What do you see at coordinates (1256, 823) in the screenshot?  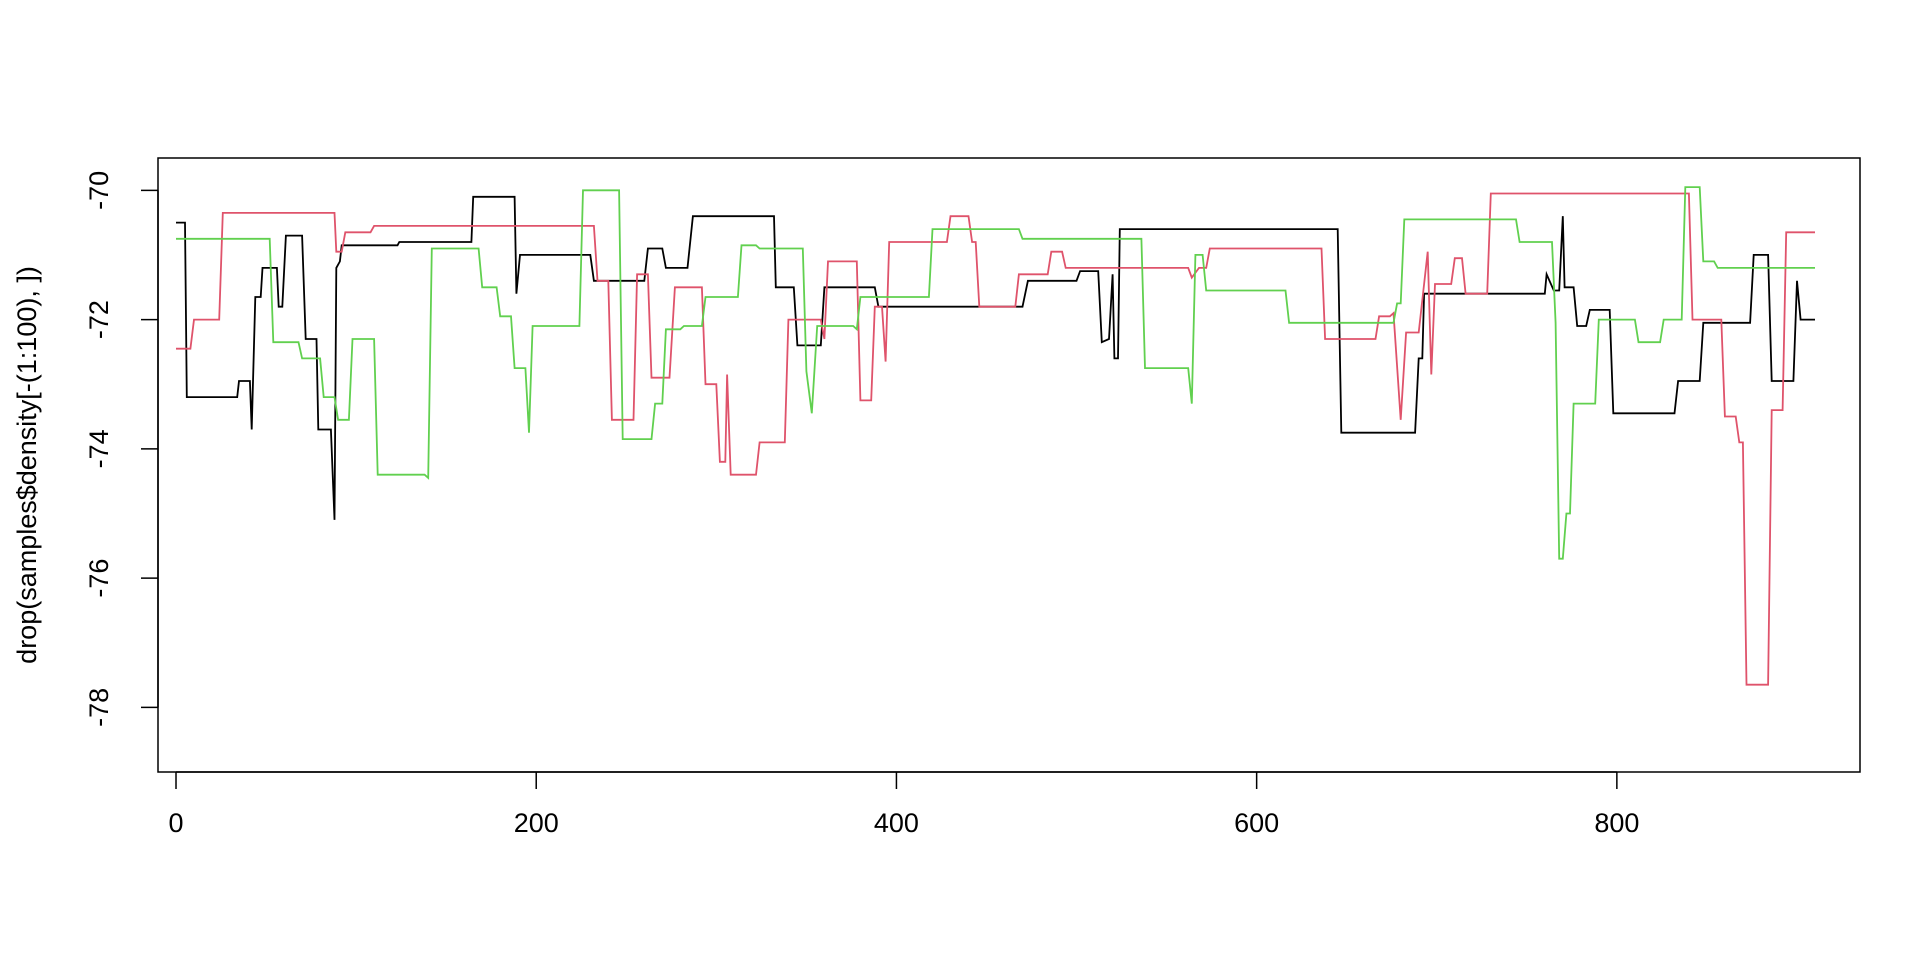 I see `x-tick-label: 600` at bounding box center [1256, 823].